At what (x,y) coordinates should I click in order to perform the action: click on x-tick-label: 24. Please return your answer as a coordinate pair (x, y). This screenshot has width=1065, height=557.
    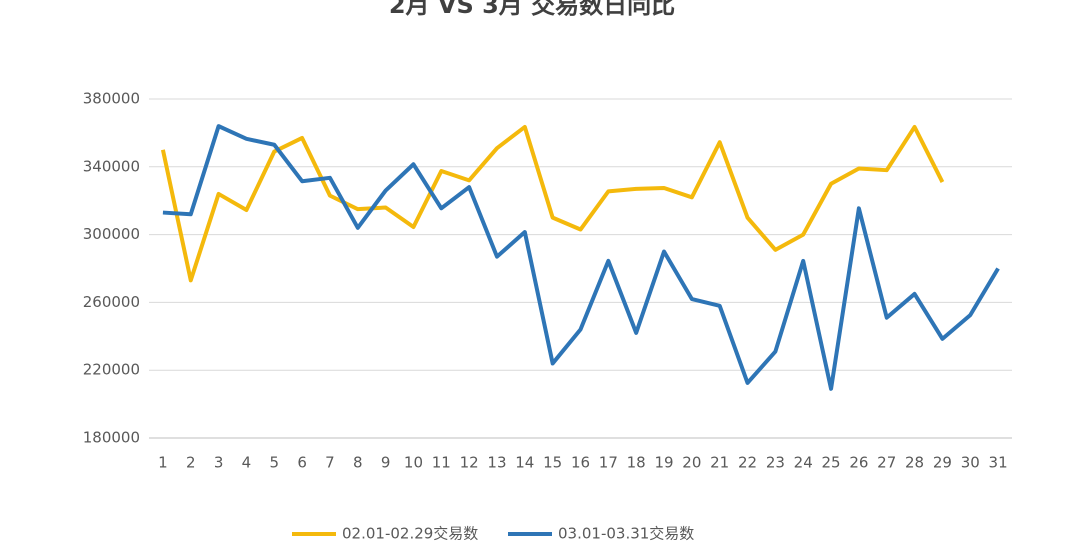
    Looking at the image, I should click on (803, 463).